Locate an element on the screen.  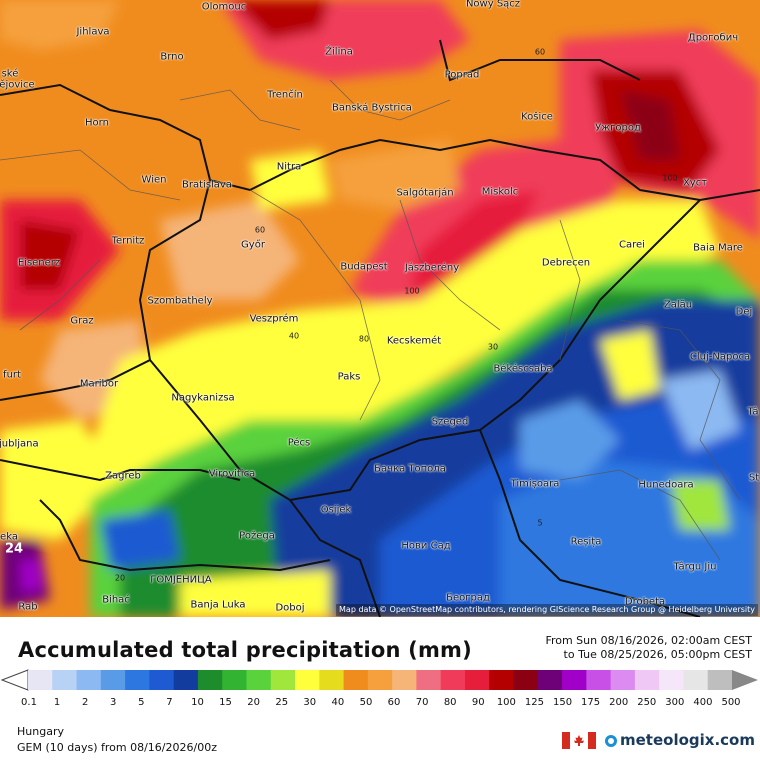
edge-city-label: St is located at coordinates (754, 478).